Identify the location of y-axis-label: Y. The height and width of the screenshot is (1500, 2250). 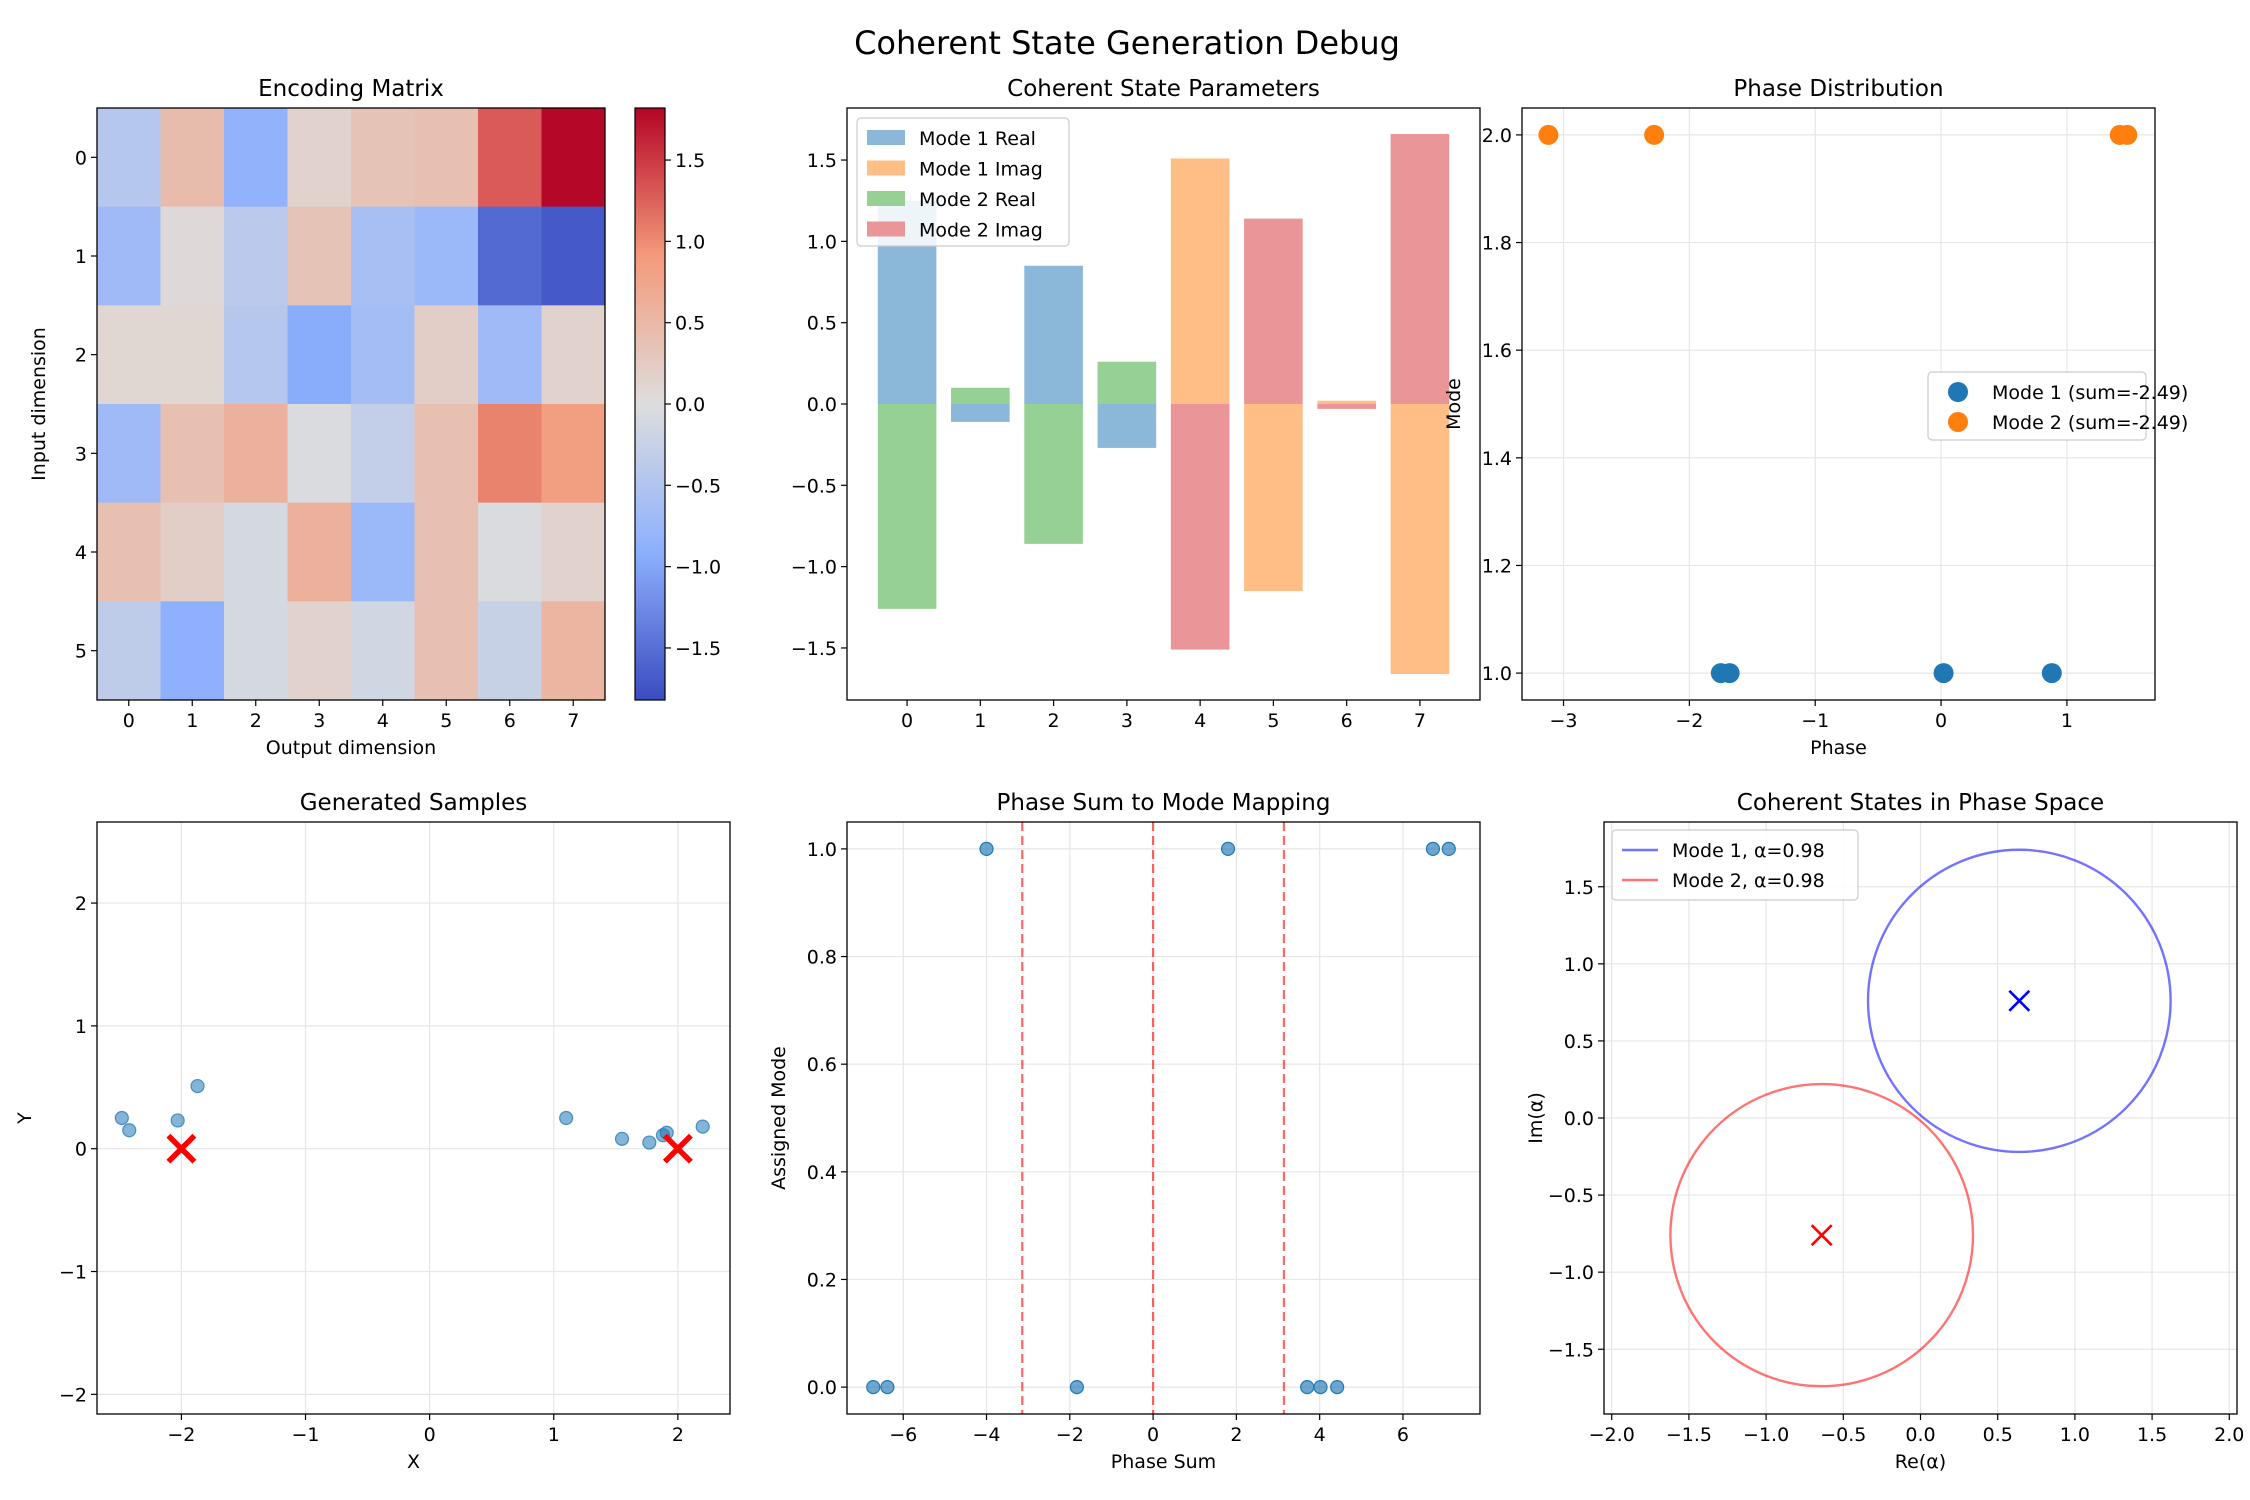
(25, 1118).